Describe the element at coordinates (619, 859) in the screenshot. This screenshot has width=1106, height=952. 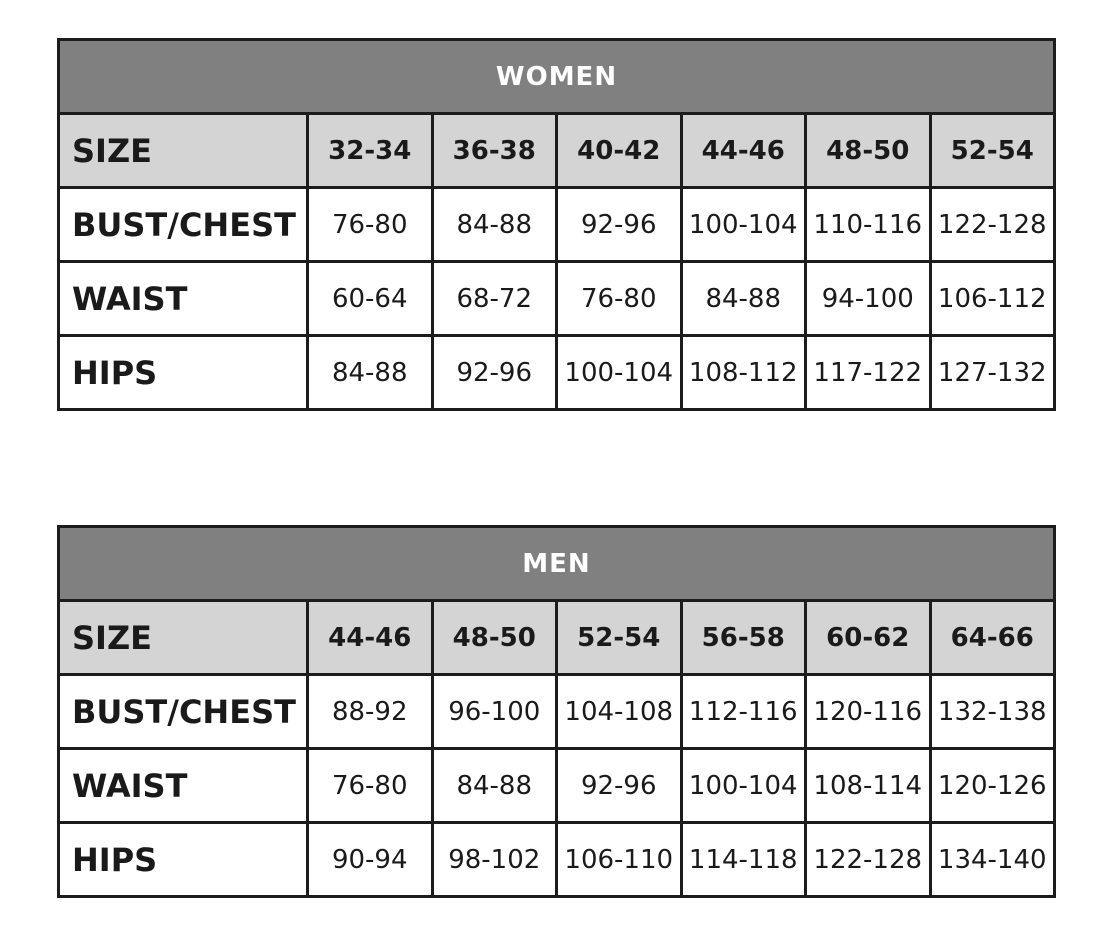
I see `measurement-cell: 106-110` at that location.